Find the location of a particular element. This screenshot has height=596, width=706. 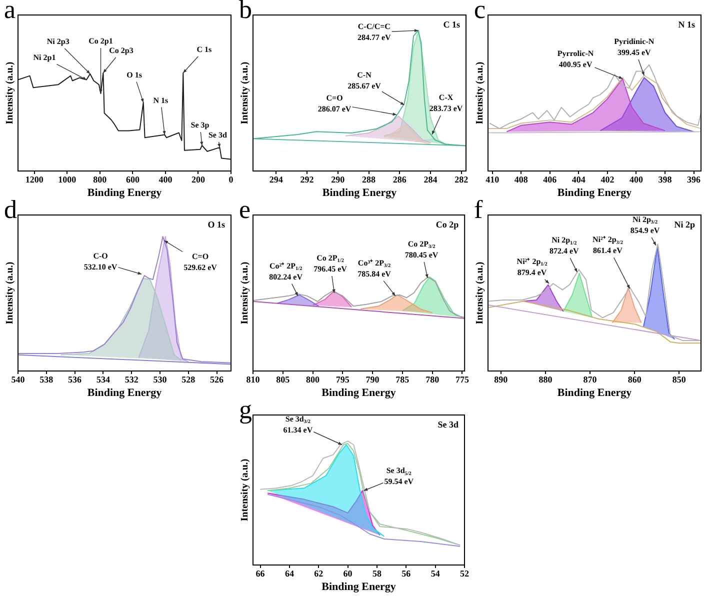

x-tick-label: 538 is located at coordinates (47, 379).